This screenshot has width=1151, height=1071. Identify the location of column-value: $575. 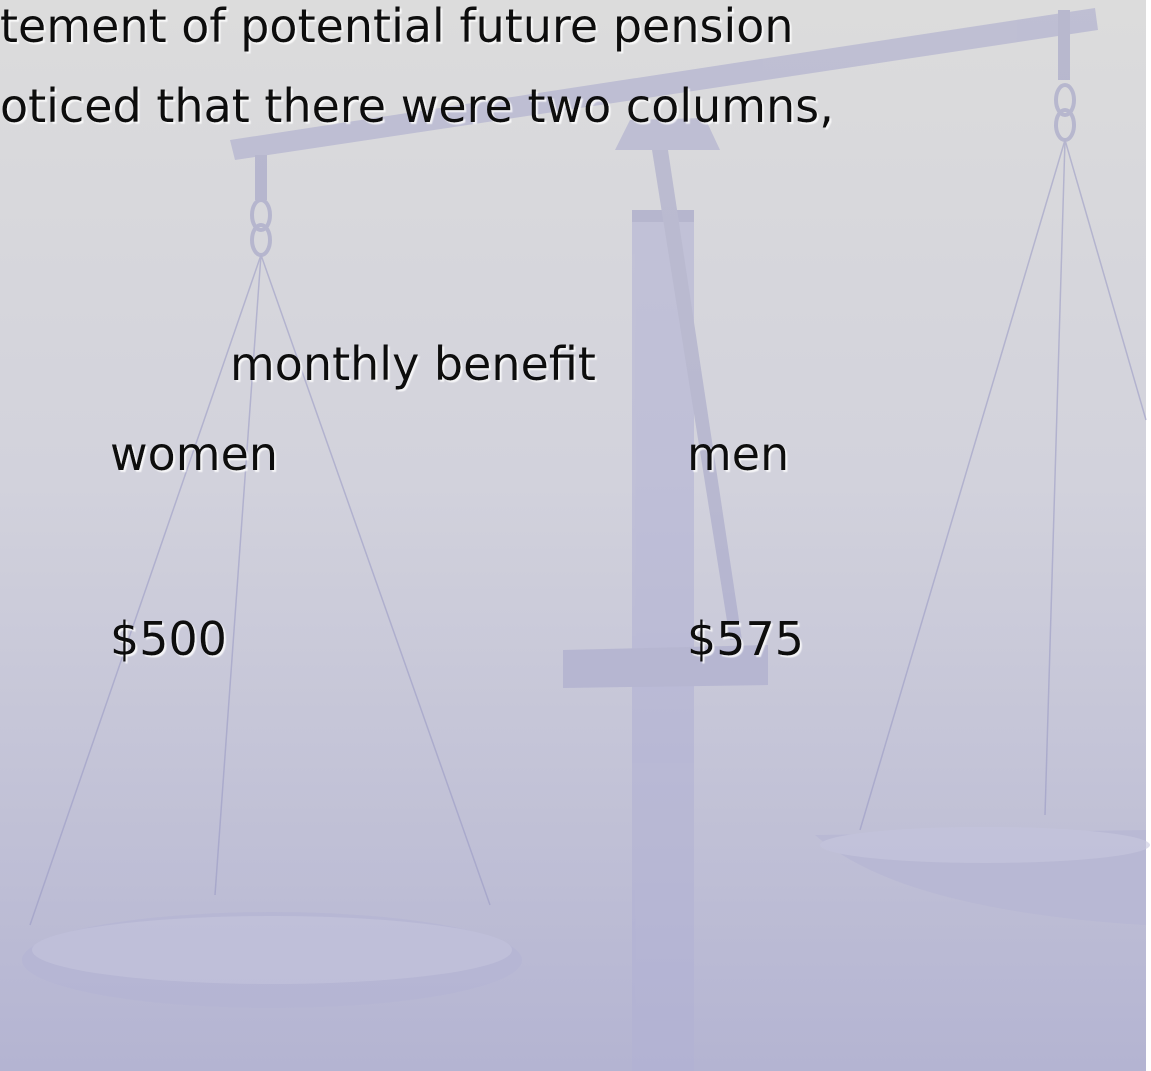
(745, 639).